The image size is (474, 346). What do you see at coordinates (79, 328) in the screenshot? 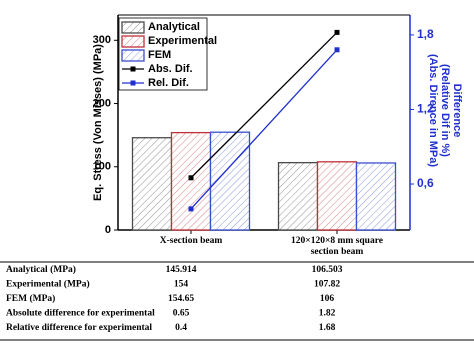
I see `row-label: Relative difference for experimental` at bounding box center [79, 328].